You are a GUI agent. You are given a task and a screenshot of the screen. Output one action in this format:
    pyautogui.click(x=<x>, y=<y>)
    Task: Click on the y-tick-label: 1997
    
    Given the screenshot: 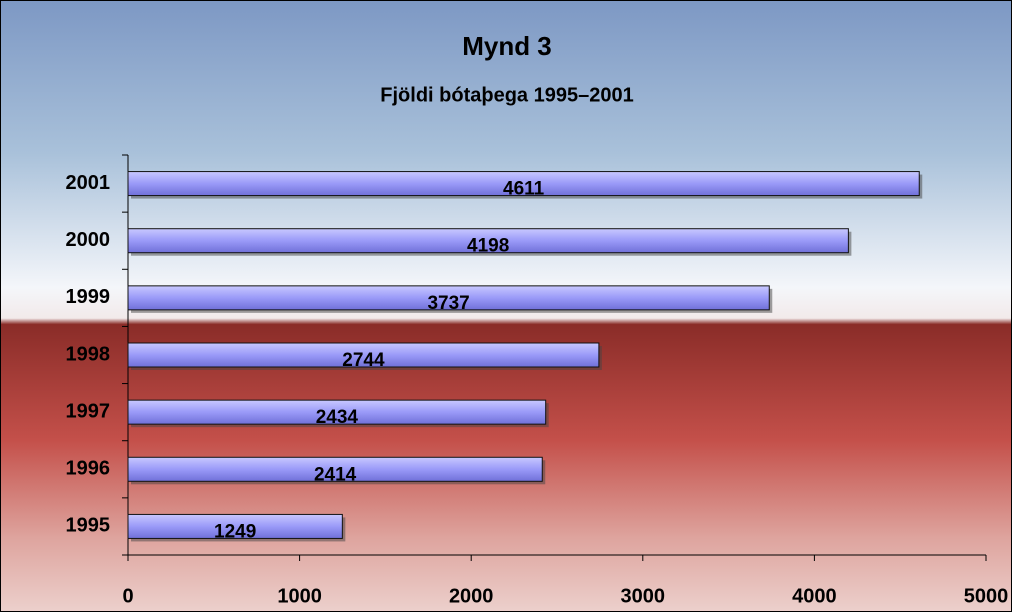 What is the action you would take?
    pyautogui.click(x=88, y=411)
    